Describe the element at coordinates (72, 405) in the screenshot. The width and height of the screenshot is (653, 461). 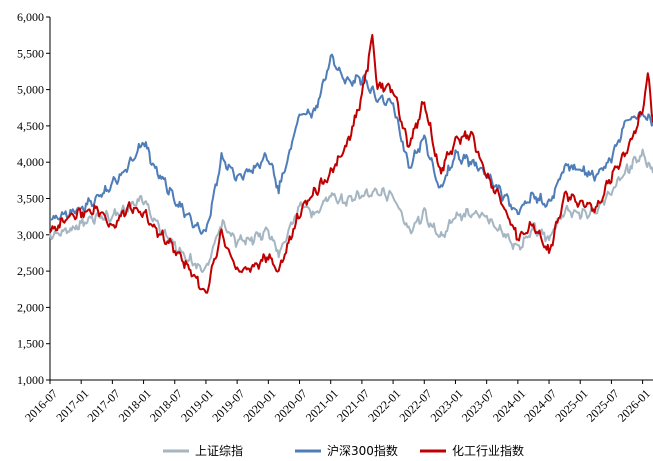
I see `x-tick-label: 2017-01` at that location.